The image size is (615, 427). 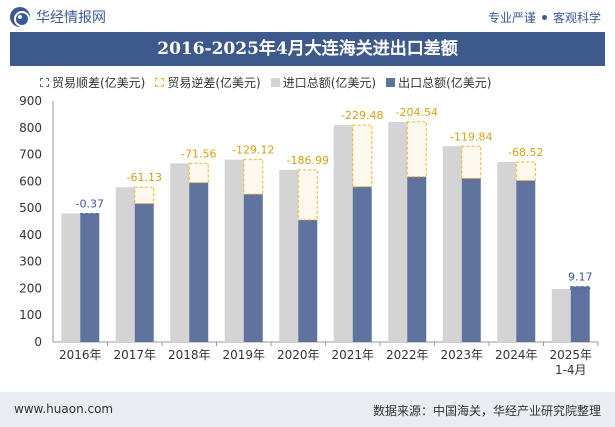 What do you see at coordinates (90, 203) in the screenshot?
I see `balance-label: -0.37` at bounding box center [90, 203].